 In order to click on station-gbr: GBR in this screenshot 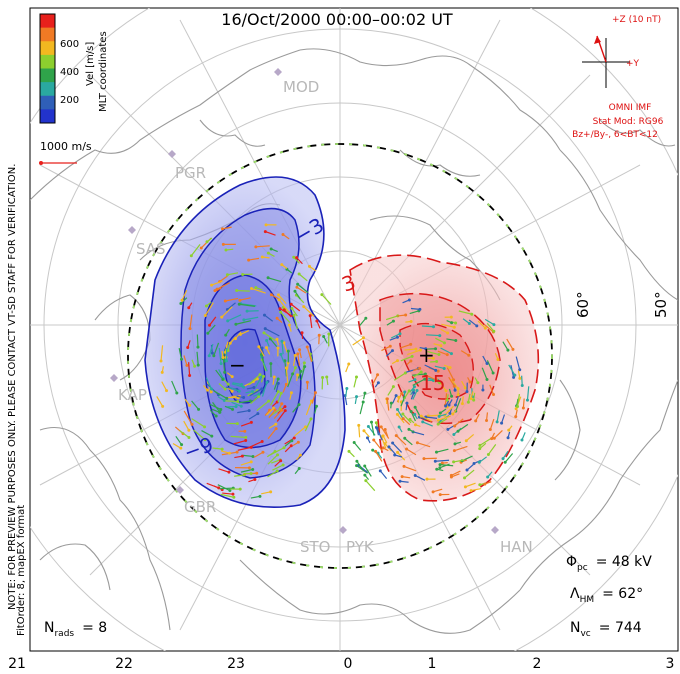, I will do `click(200, 507)`.